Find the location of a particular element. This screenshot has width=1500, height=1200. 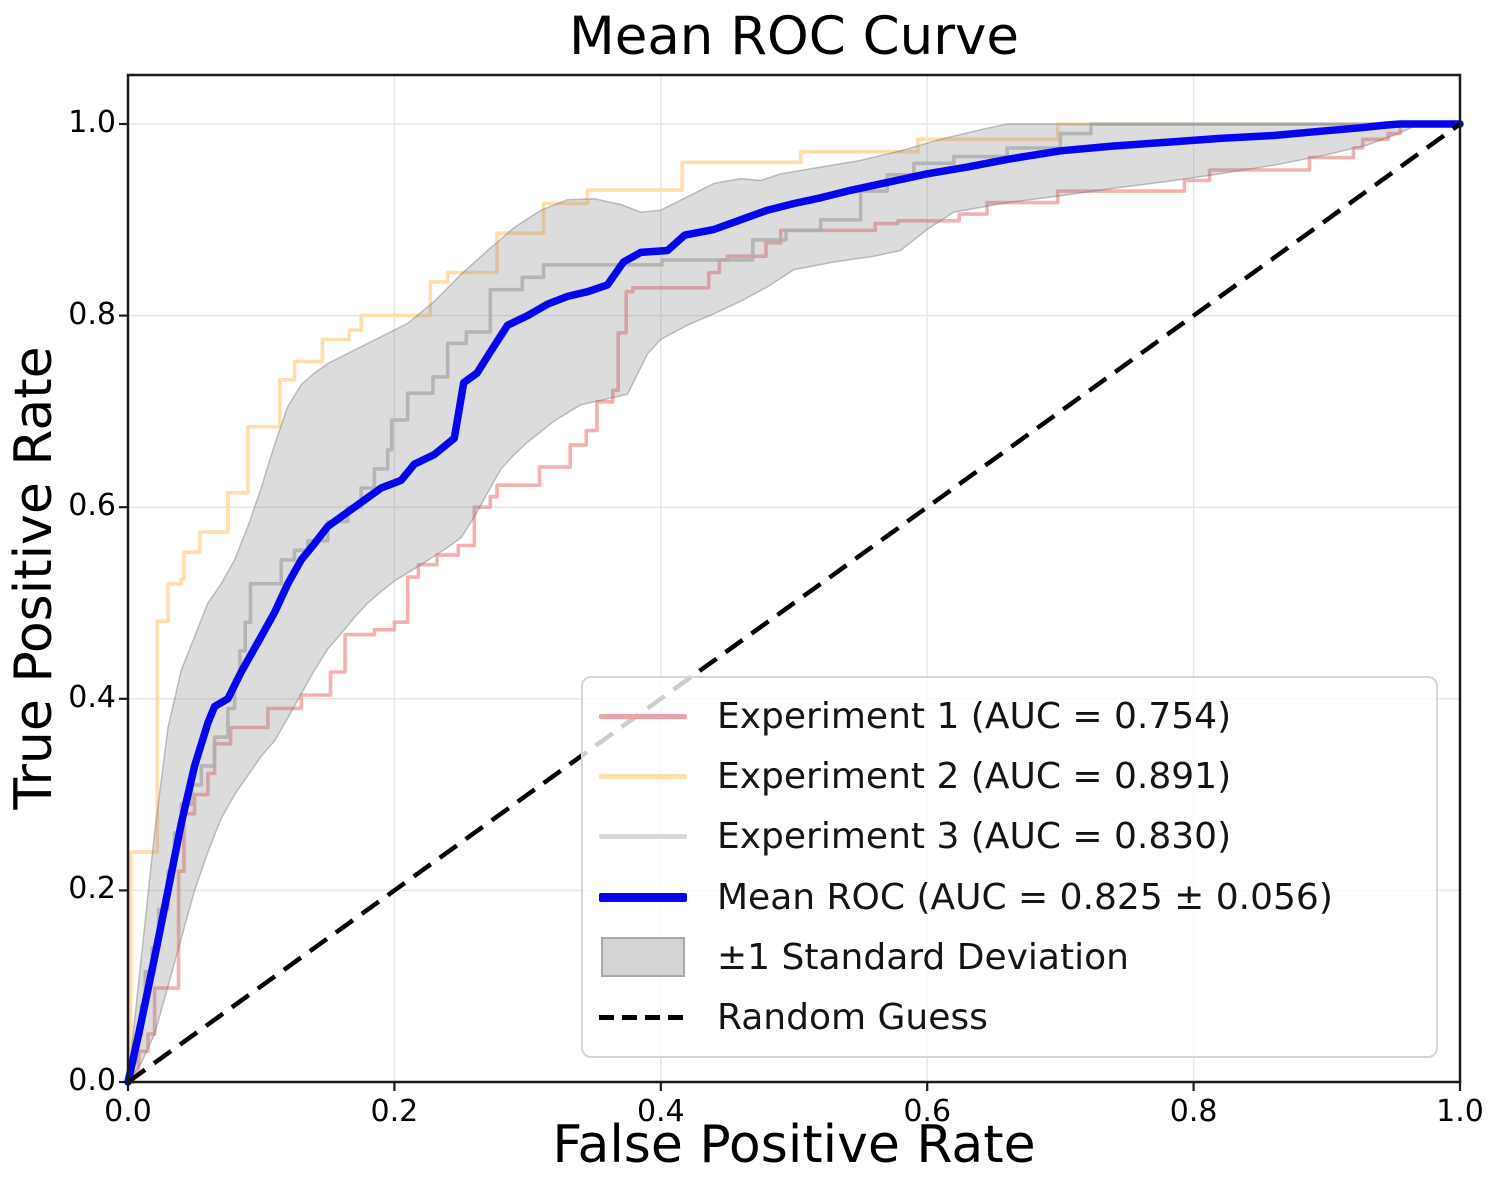

legend-label: Experiment 2 (AUC = 0.891) is located at coordinates (974, 776).